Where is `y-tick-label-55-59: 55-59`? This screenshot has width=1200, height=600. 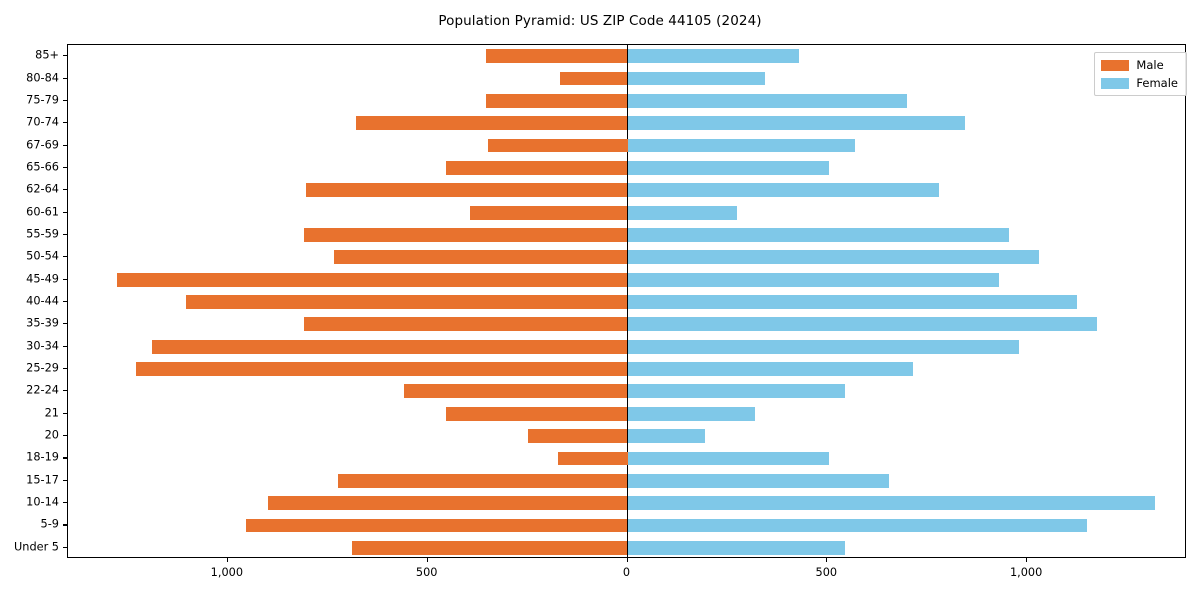
y-tick-label-55-59: 55-59 is located at coordinates (42, 234).